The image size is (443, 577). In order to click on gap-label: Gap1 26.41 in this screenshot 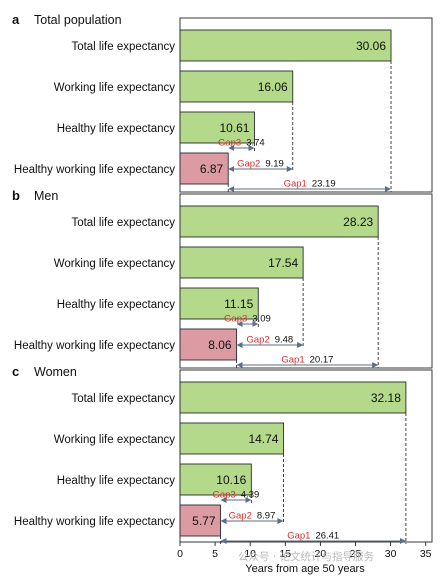, I will do `click(313, 536)`.